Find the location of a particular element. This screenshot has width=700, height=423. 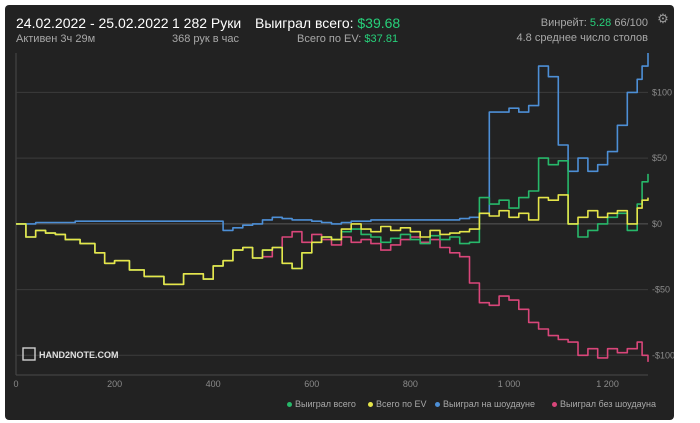

gear-icon: ⚙ is located at coordinates (663, 18).